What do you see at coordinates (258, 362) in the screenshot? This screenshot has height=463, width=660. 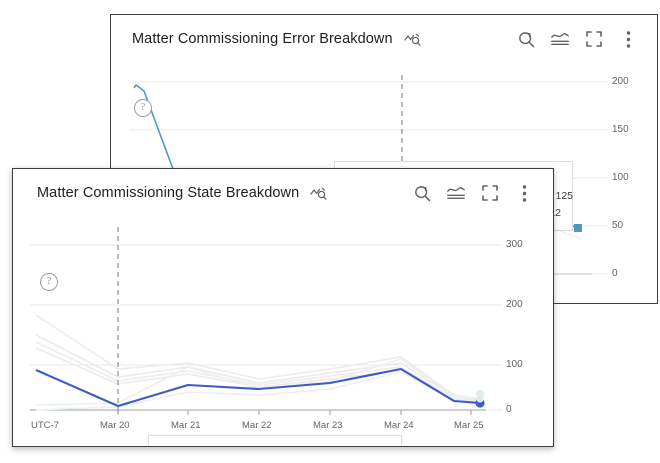 I see `faded-series-group` at bounding box center [258, 362].